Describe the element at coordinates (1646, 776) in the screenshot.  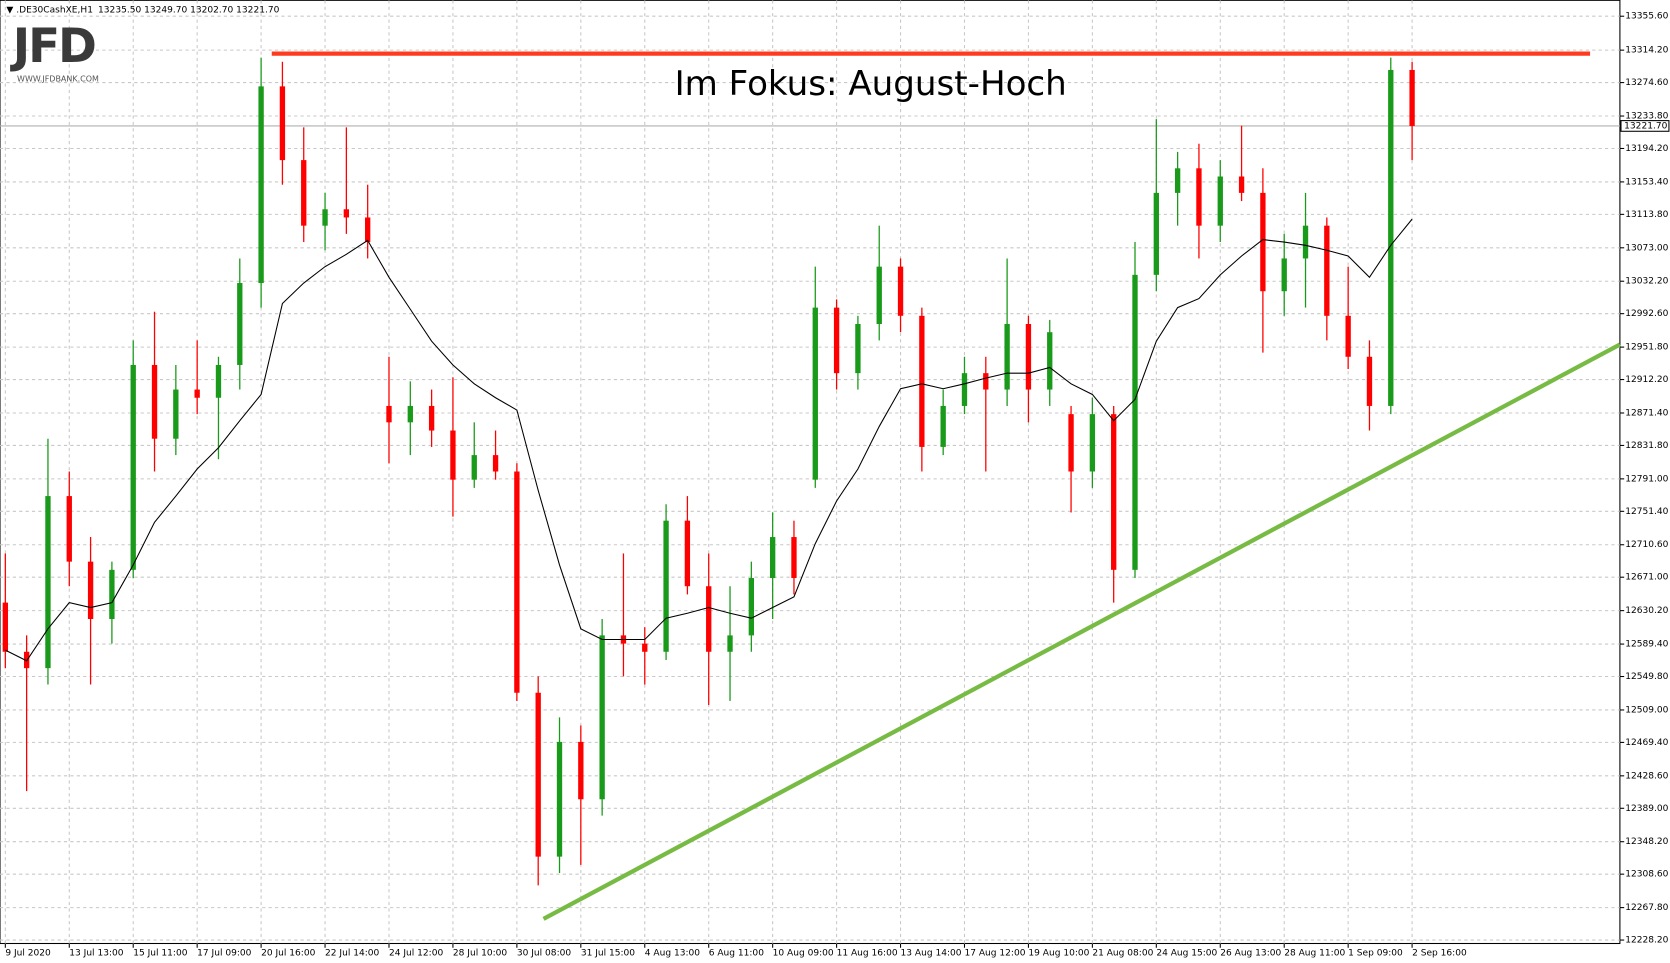
I see `y-tick-label: 12428.60` at that location.